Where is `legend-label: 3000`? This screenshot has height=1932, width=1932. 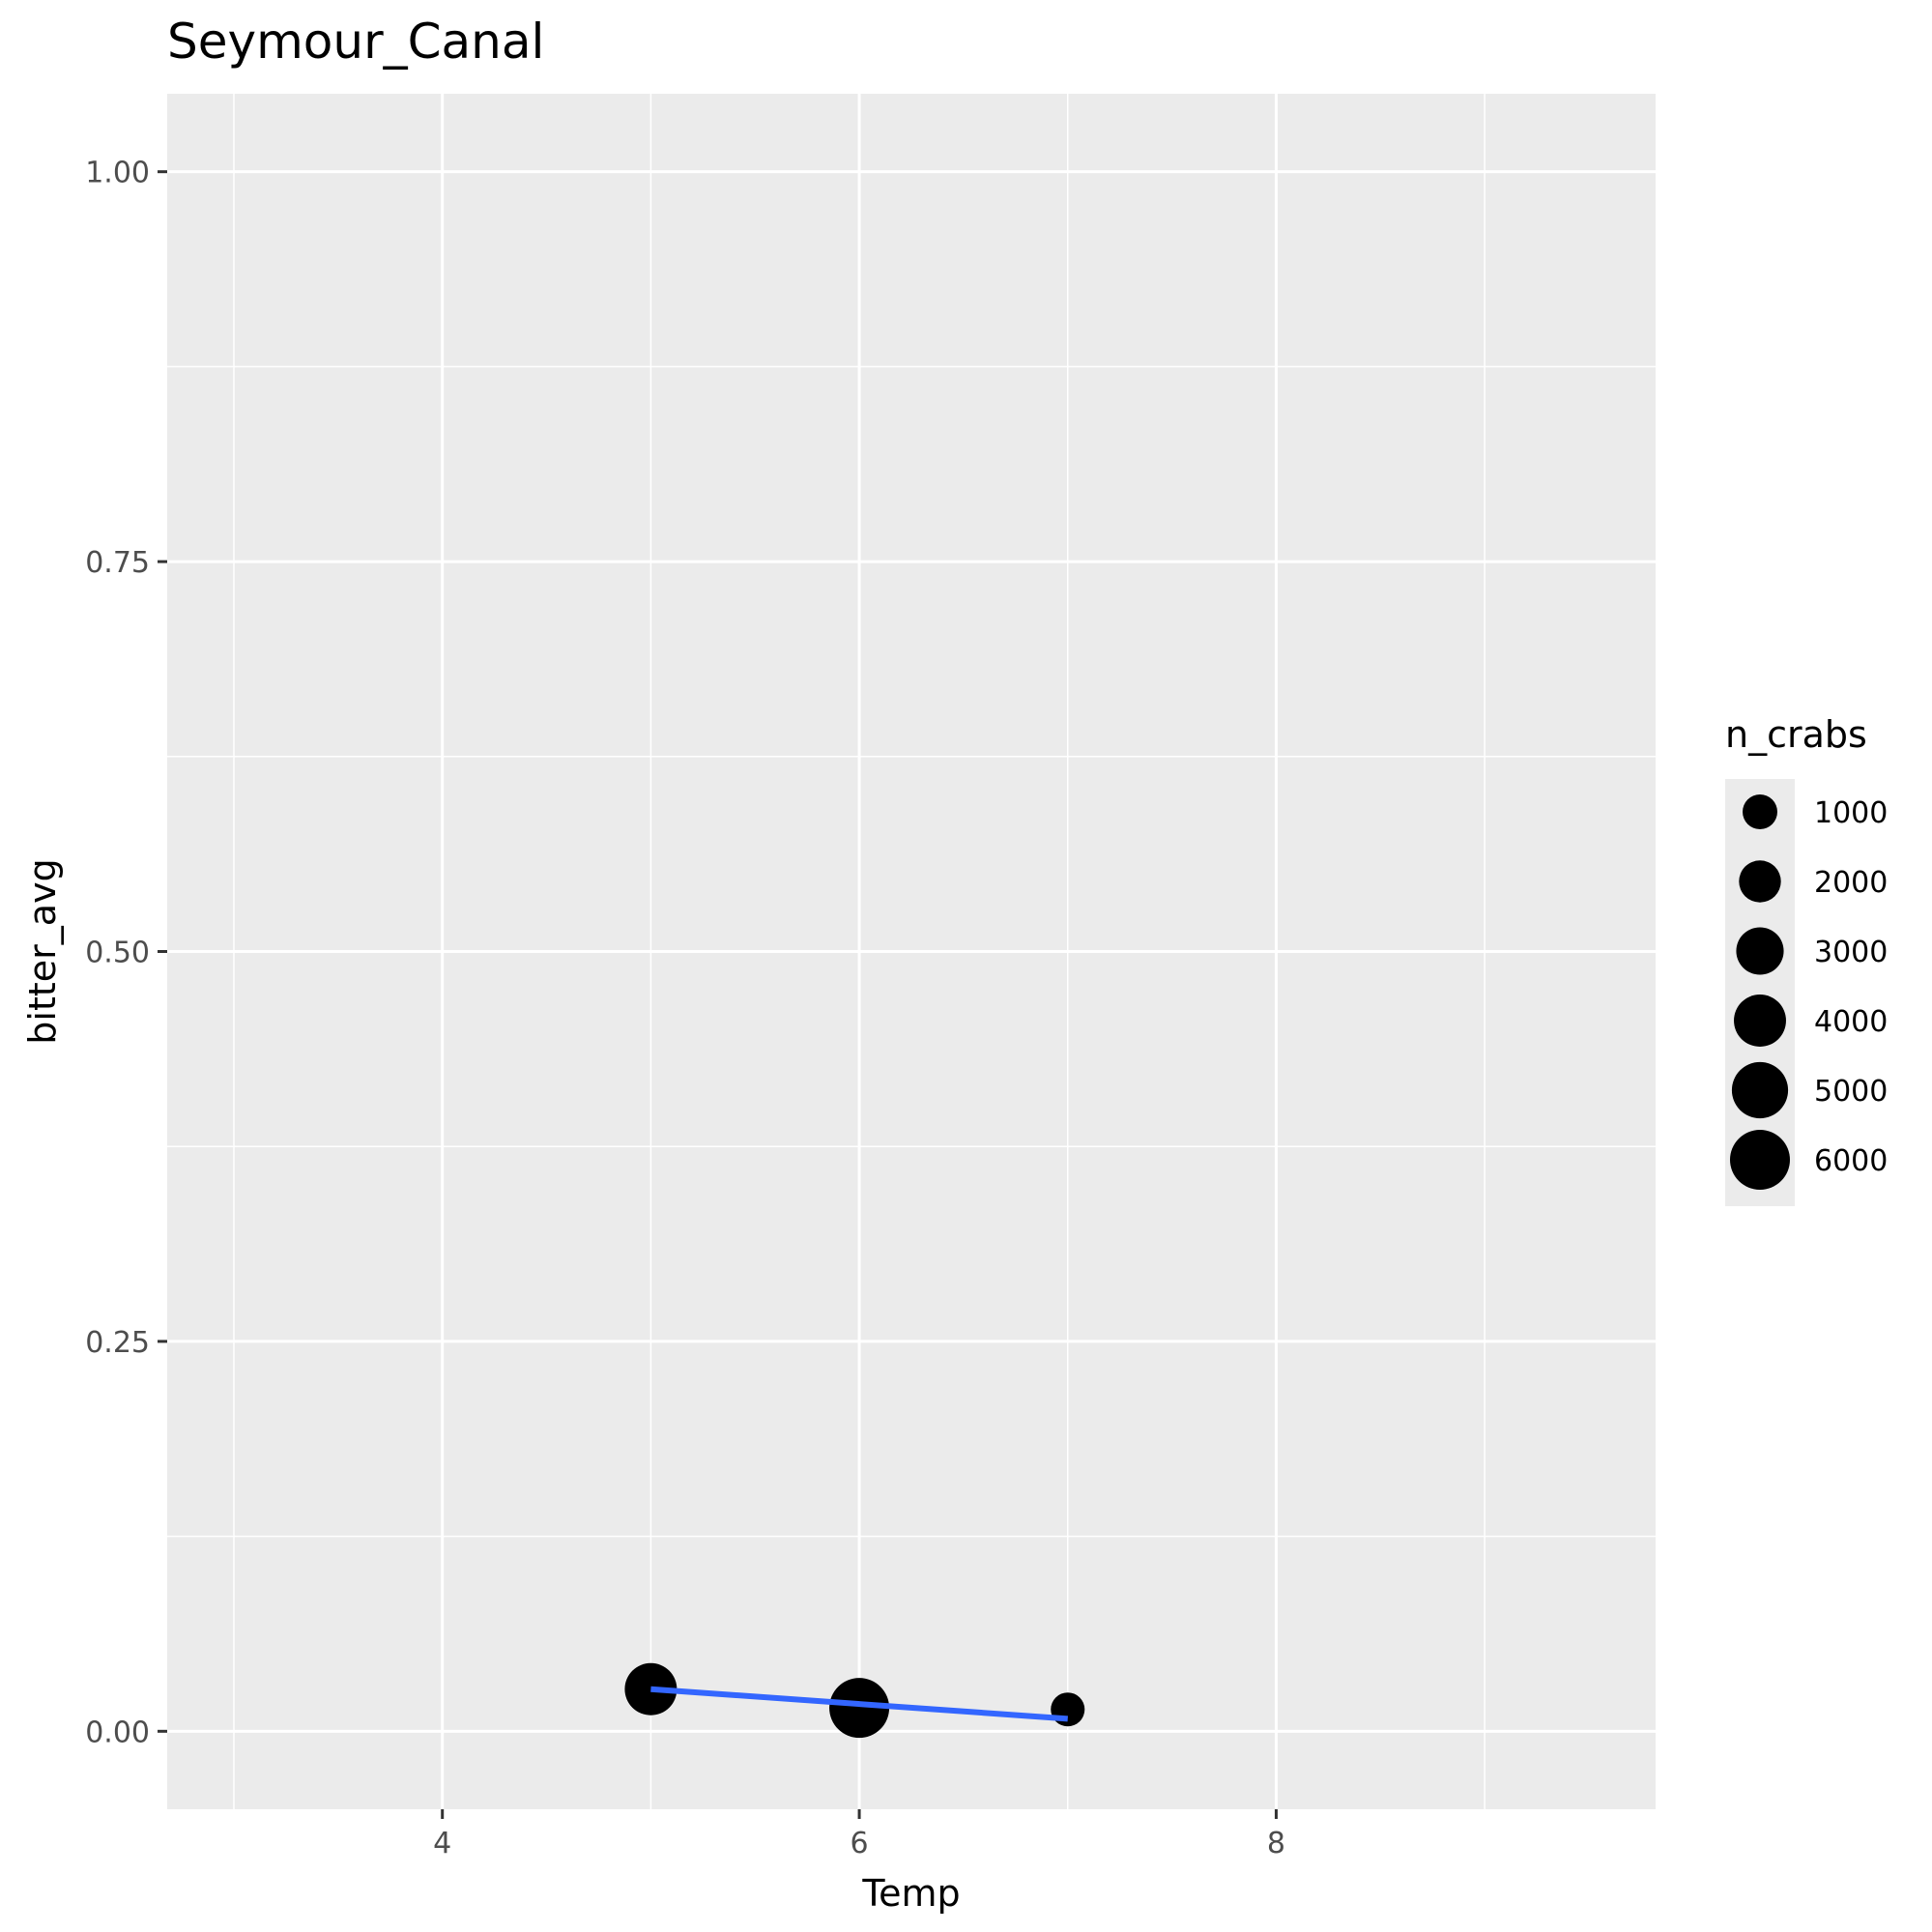
legend-label: 3000 is located at coordinates (1851, 952).